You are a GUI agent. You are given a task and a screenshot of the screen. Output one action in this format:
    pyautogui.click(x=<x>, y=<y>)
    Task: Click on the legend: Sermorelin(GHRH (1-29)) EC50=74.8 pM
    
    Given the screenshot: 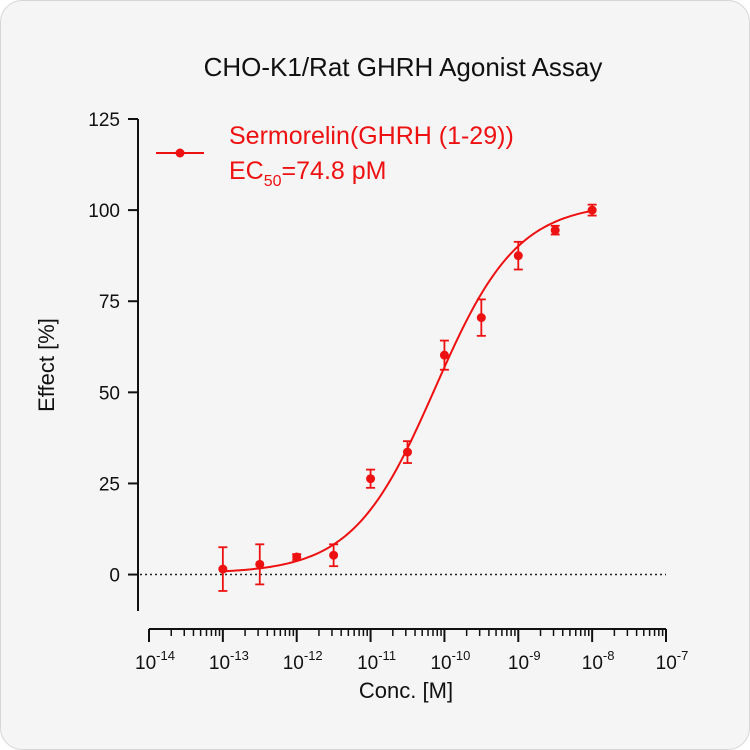 What is the action you would take?
    pyautogui.click(x=335, y=156)
    